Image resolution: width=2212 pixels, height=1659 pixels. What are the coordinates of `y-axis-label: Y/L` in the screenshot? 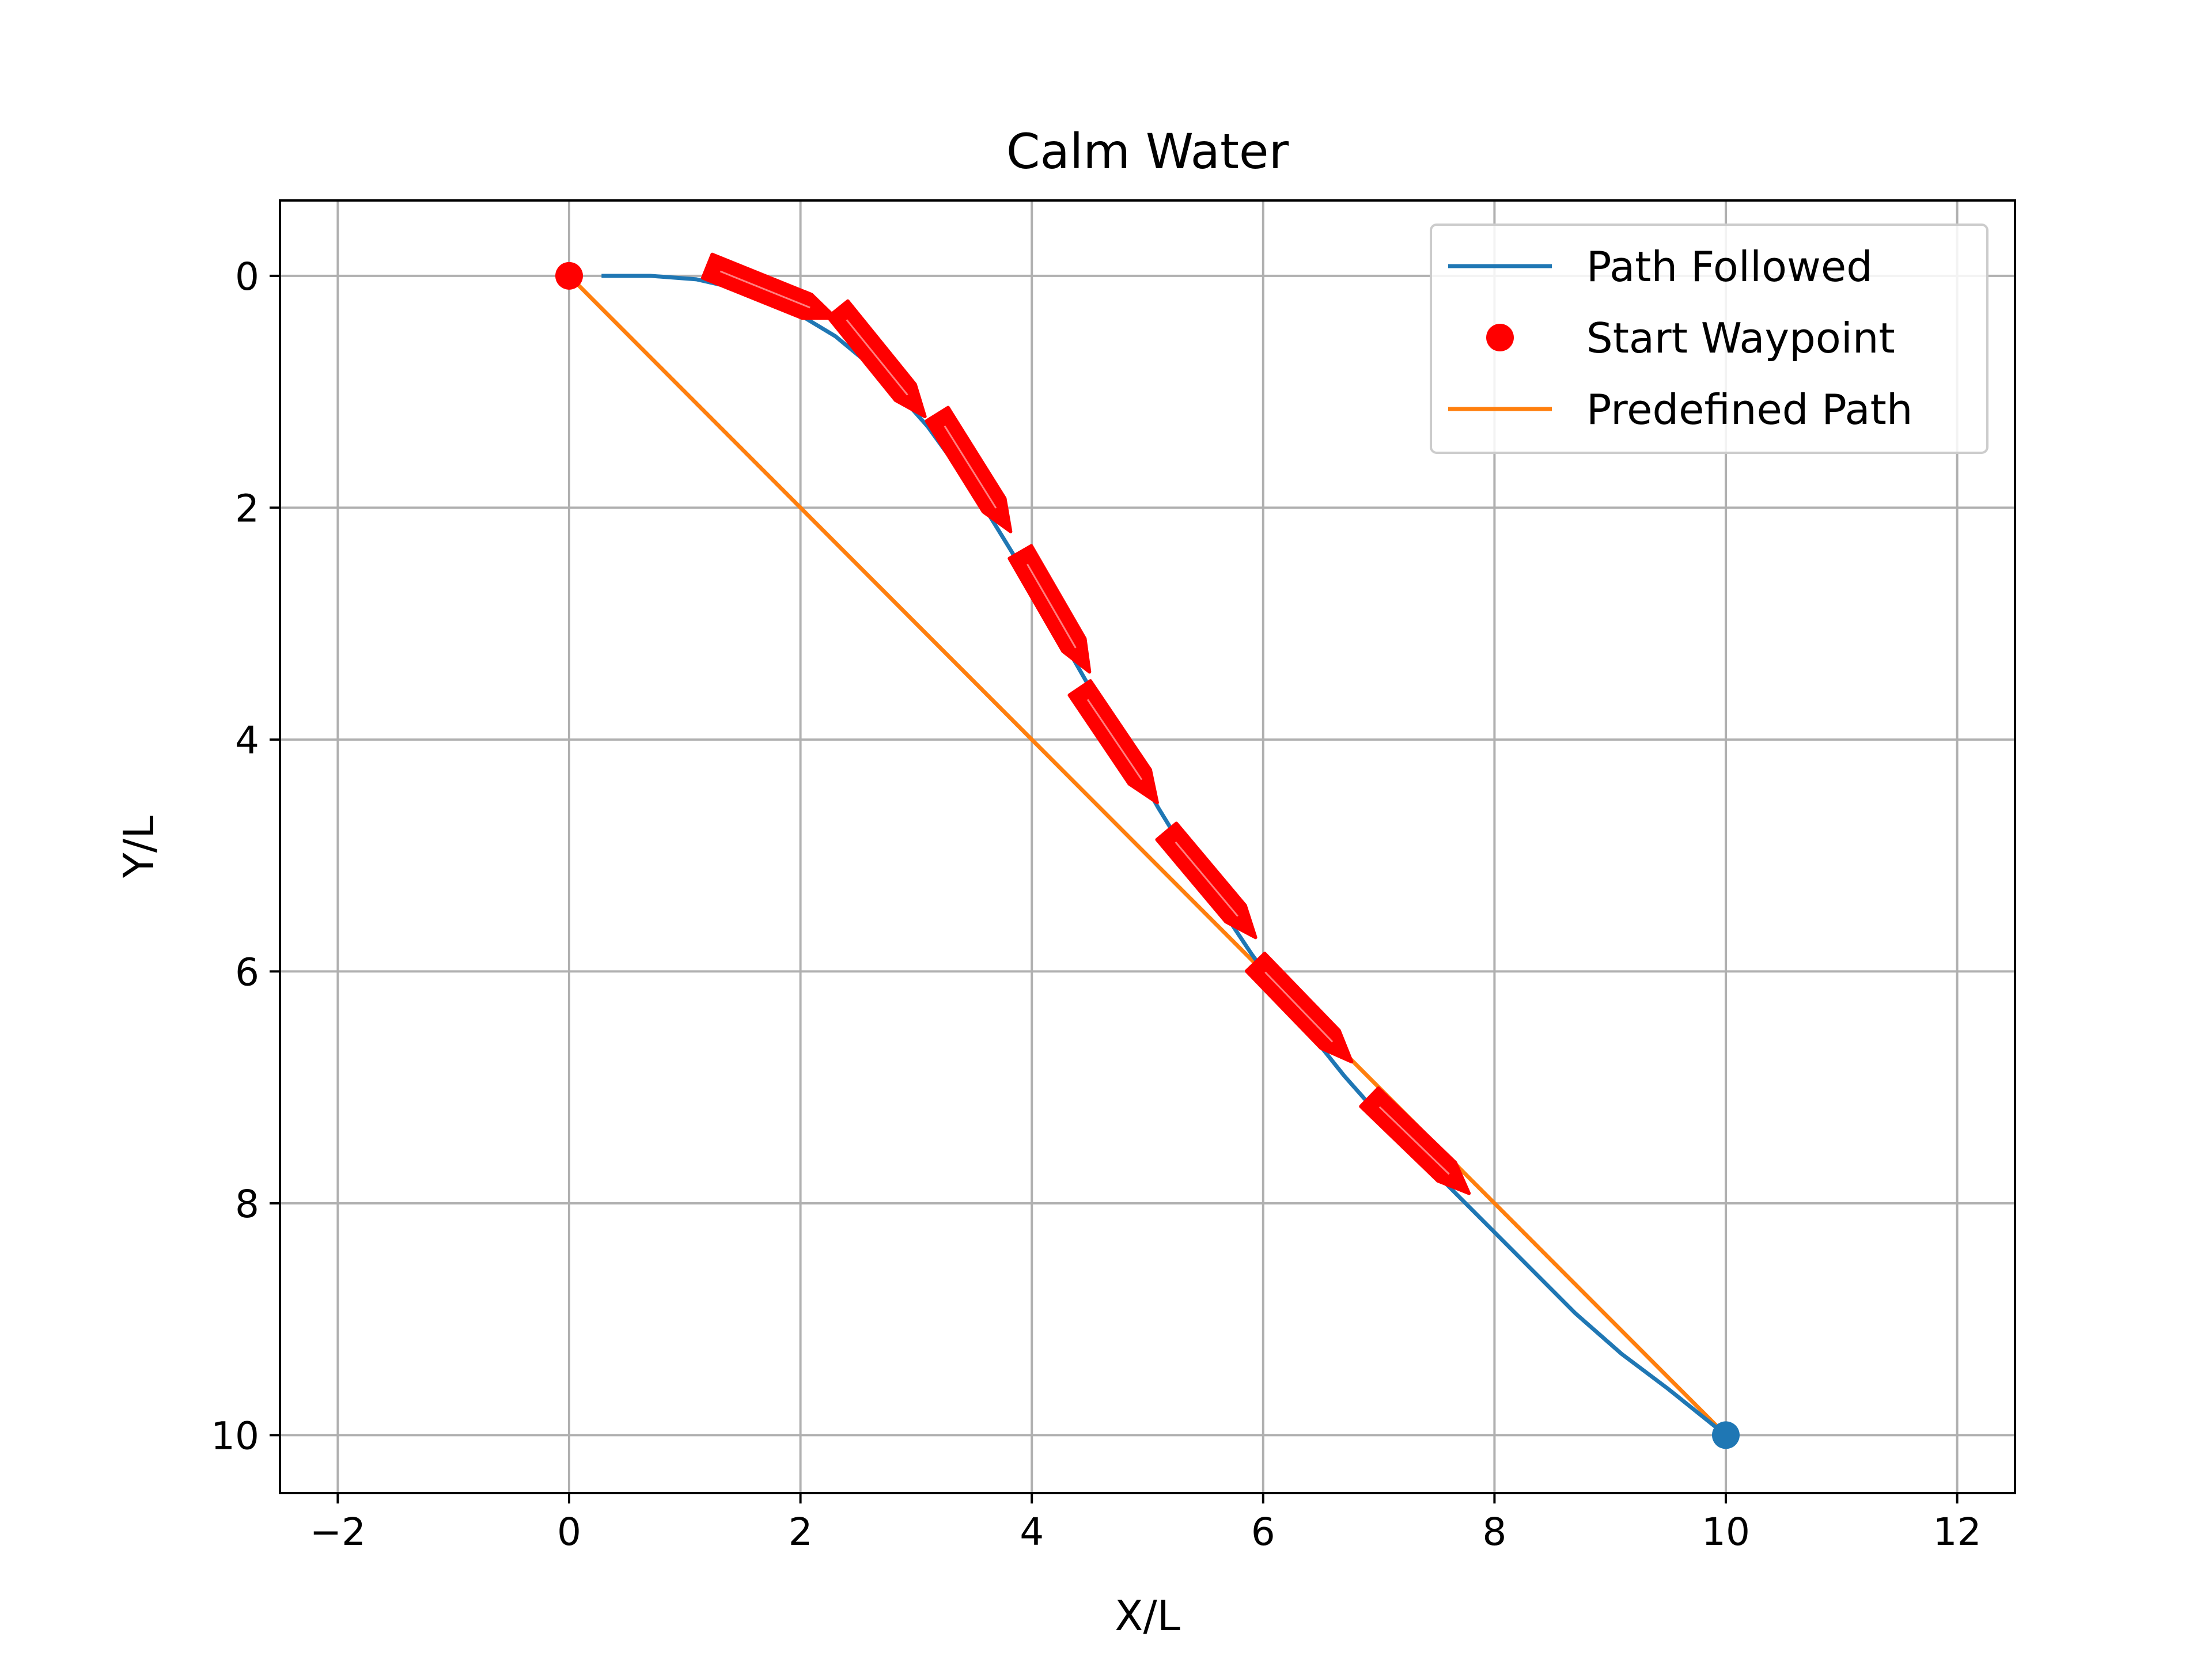 It's located at (139, 847).